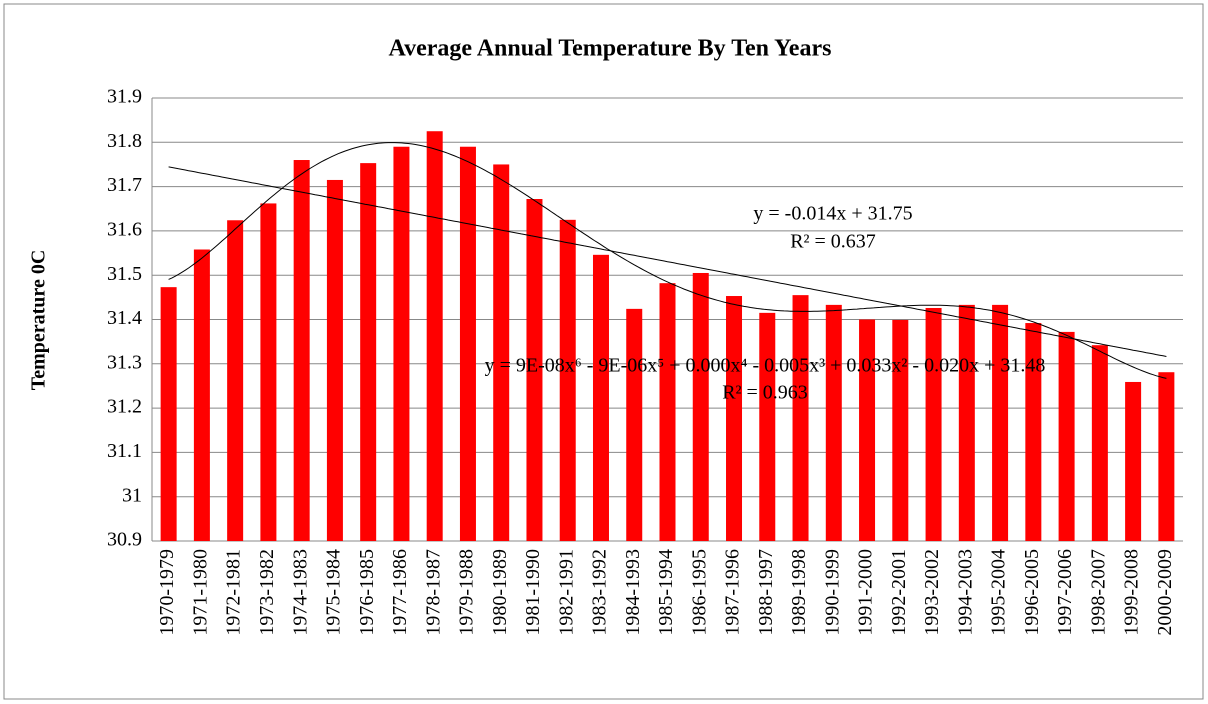  What do you see at coordinates (832, 592) in the screenshot?
I see `x-tick-label: 1990-1999` at bounding box center [832, 592].